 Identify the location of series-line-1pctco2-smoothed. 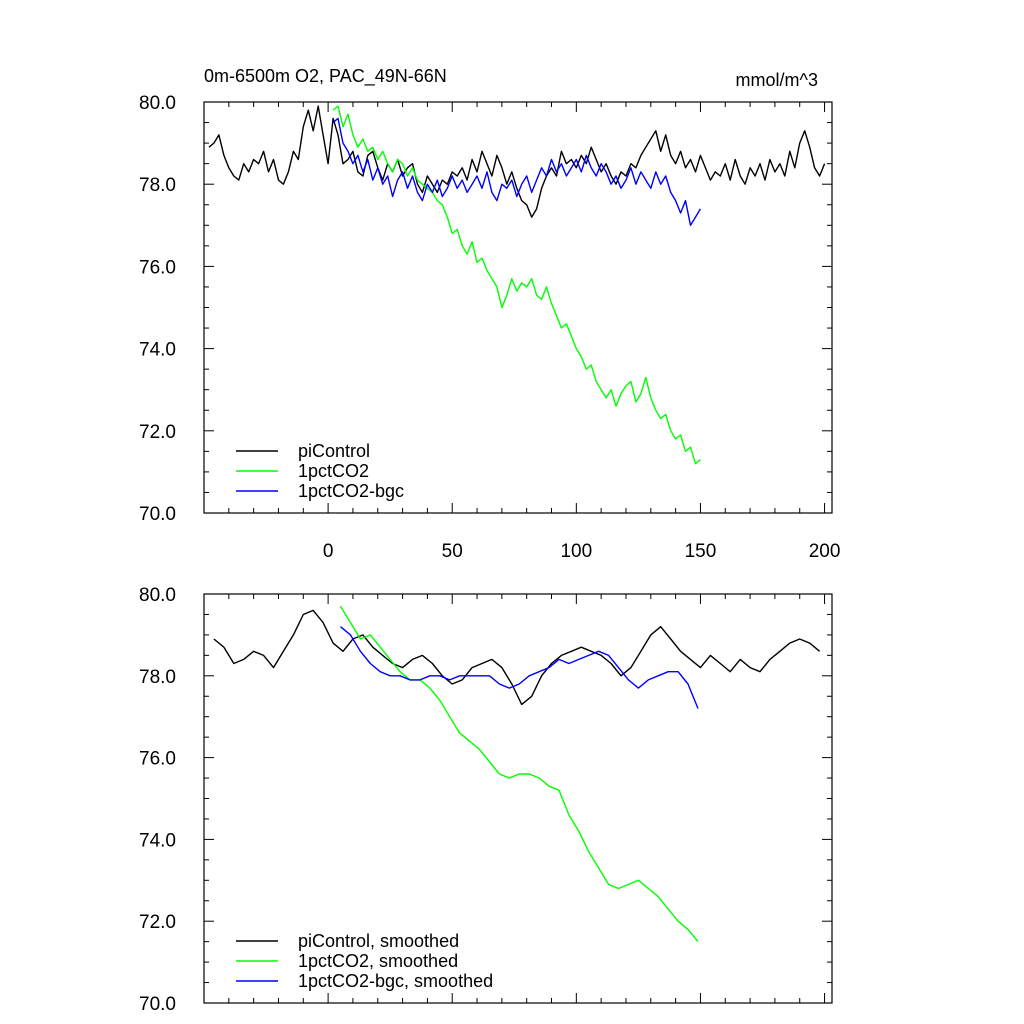
(519, 774).